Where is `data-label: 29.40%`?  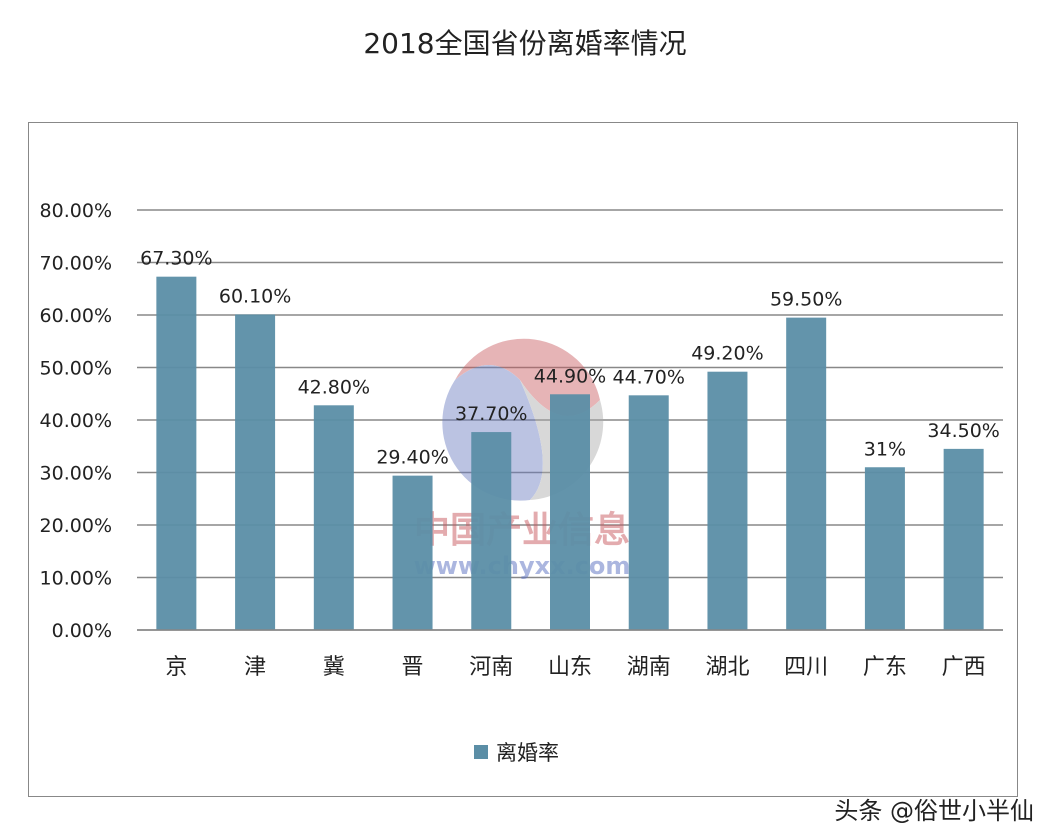
data-label: 29.40% is located at coordinates (412, 458).